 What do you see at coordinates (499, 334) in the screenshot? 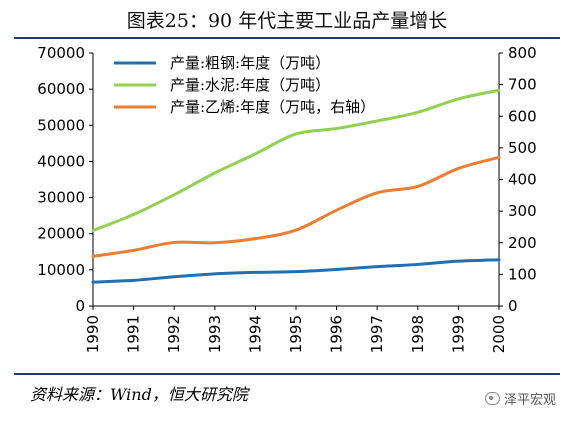
I see `x-tick-label: 2000` at bounding box center [499, 334].